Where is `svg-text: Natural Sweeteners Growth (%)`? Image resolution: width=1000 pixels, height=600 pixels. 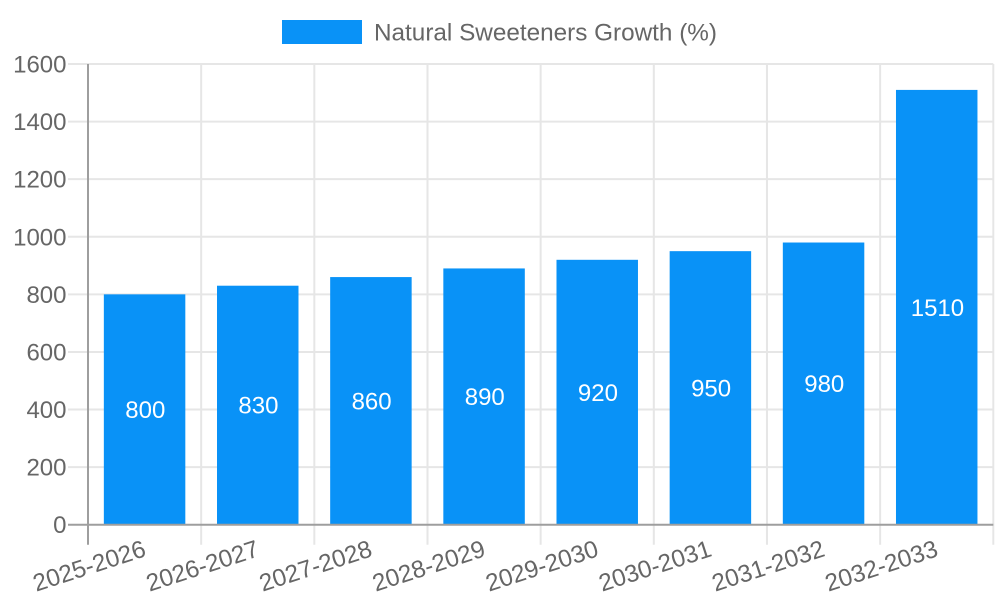 svg-text: Natural Sweeteners Growth (%) is located at coordinates (545, 33).